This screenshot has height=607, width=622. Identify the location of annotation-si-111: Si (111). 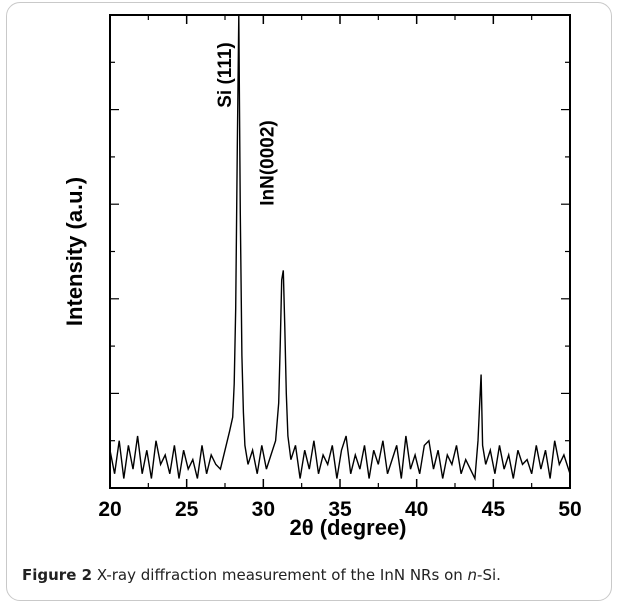
(225, 75).